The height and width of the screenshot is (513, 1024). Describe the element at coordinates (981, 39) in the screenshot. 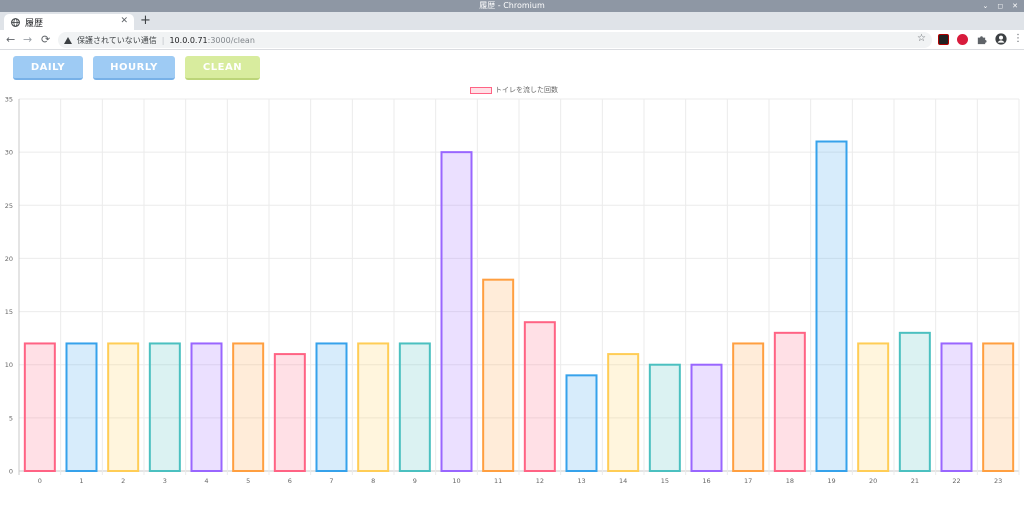

I see `puzzle-icon` at that location.